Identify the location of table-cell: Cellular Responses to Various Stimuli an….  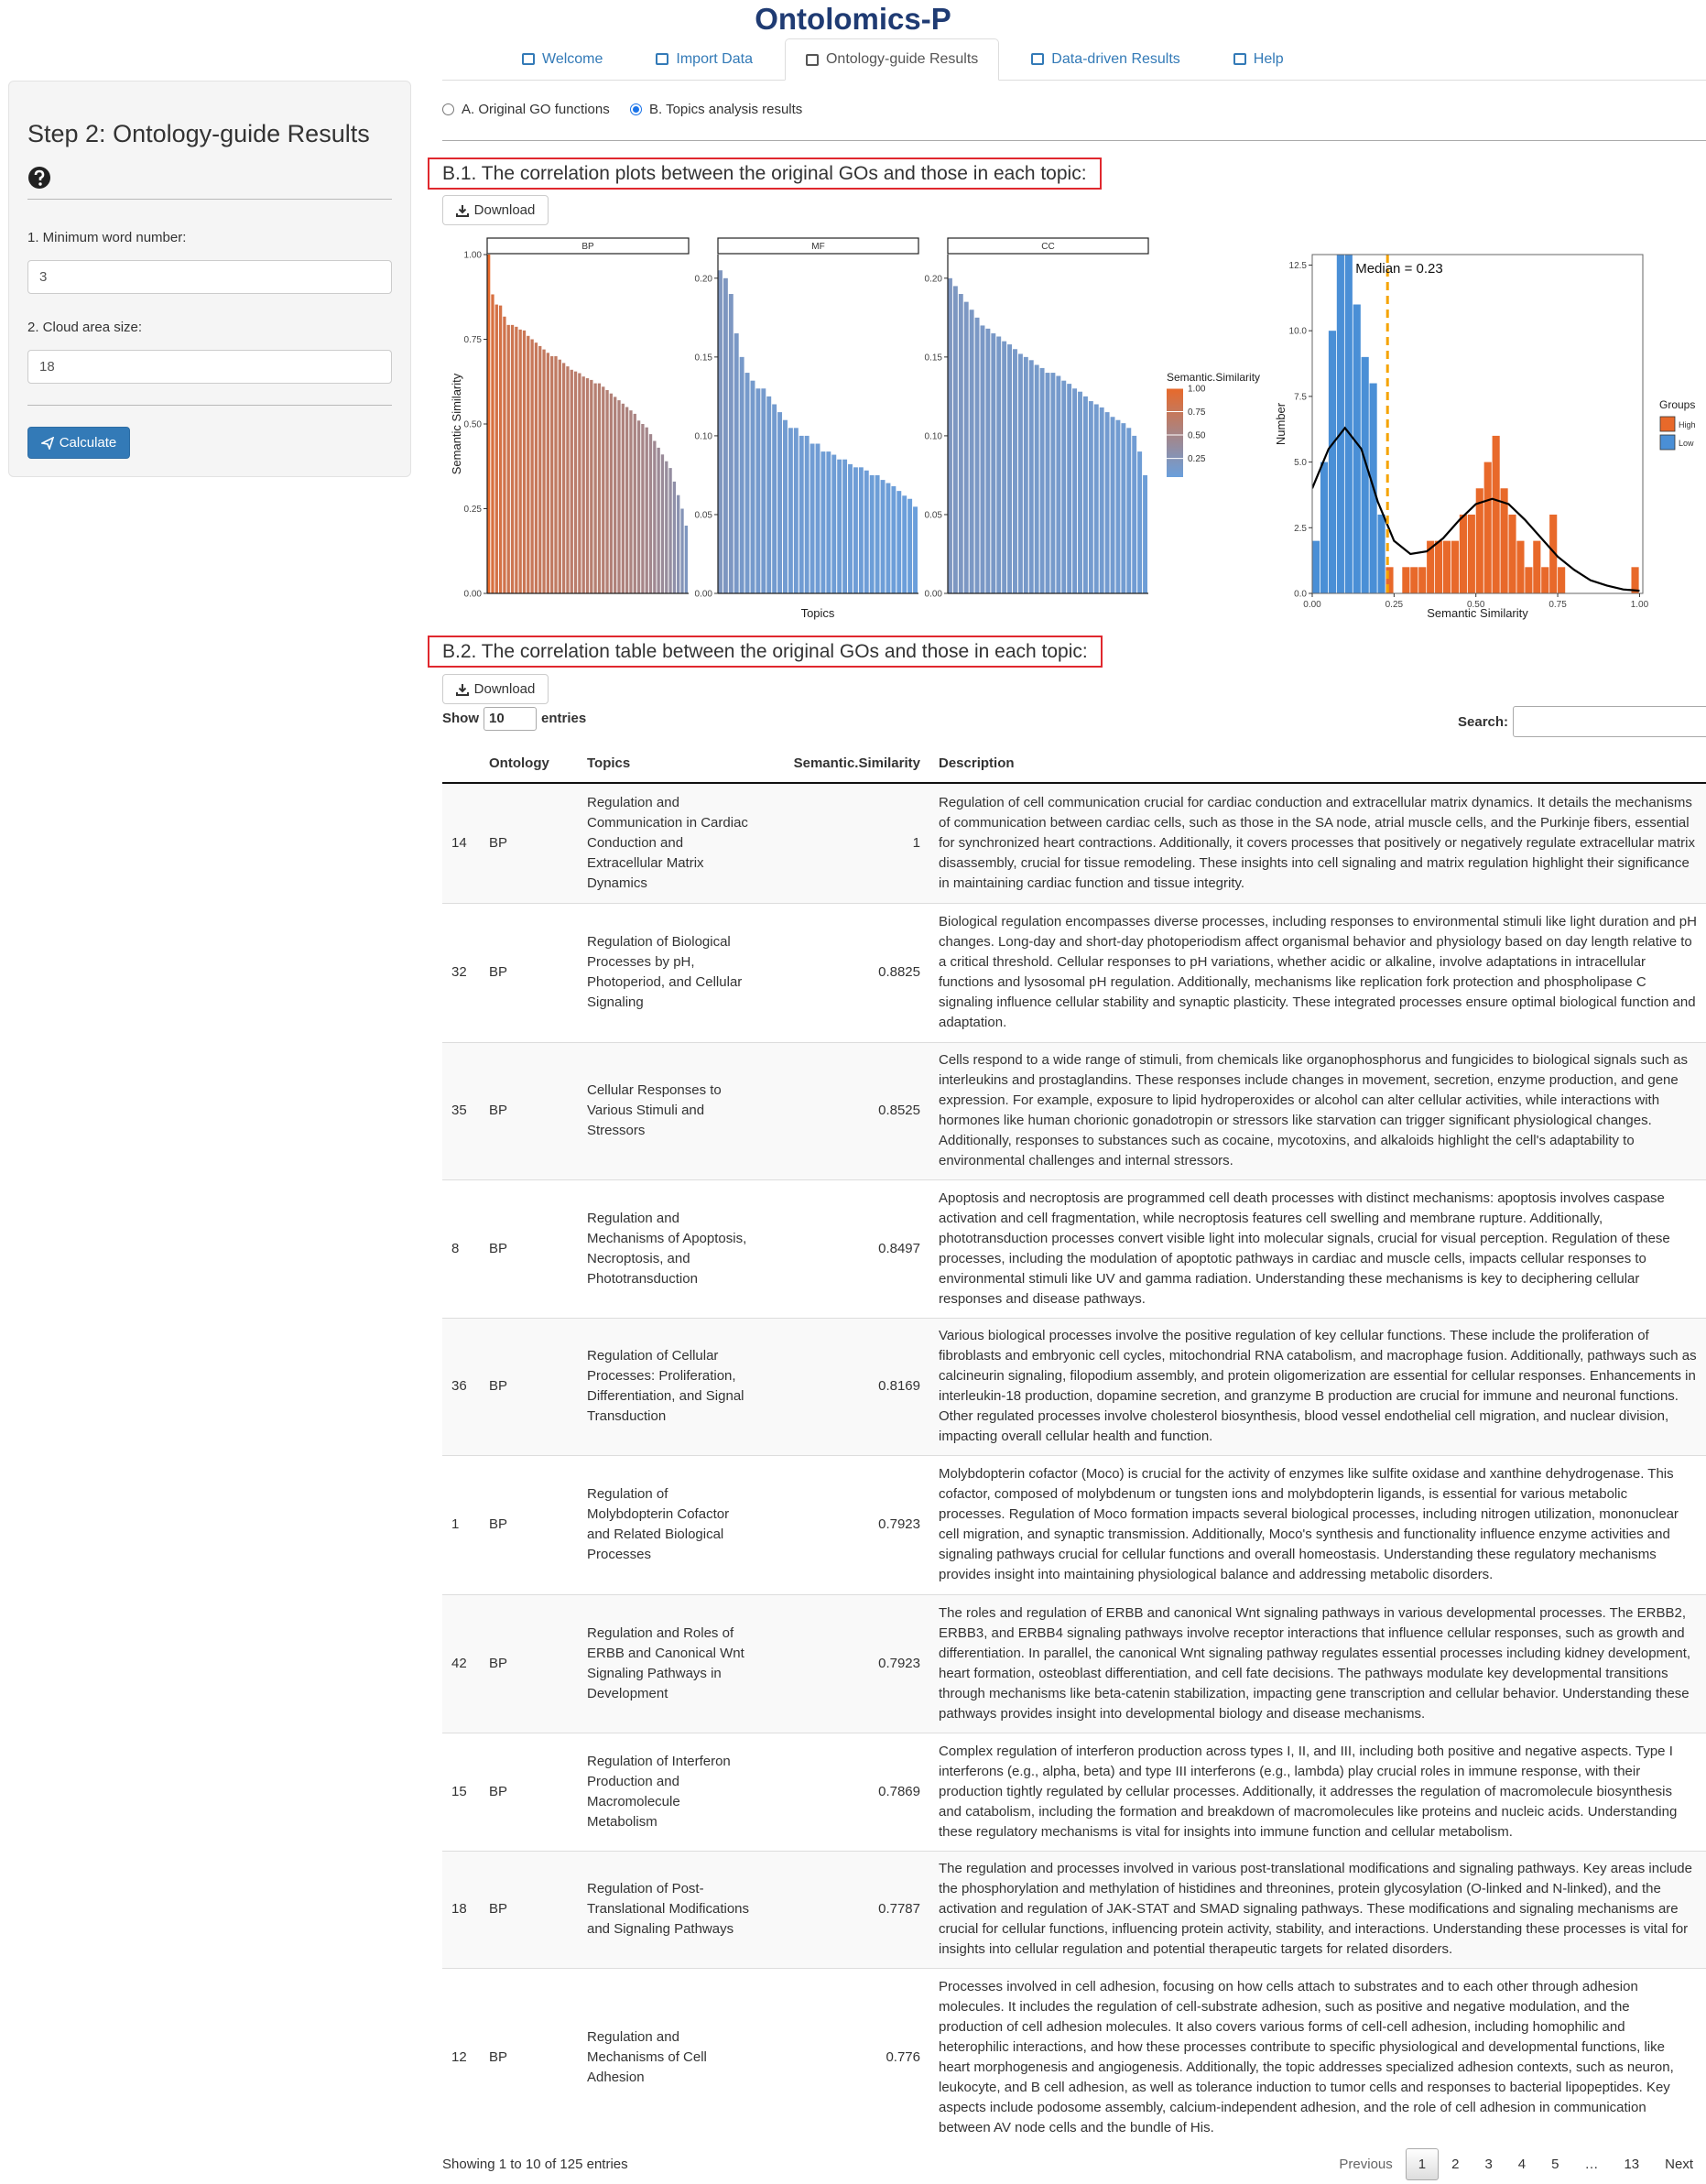
(670, 1110).